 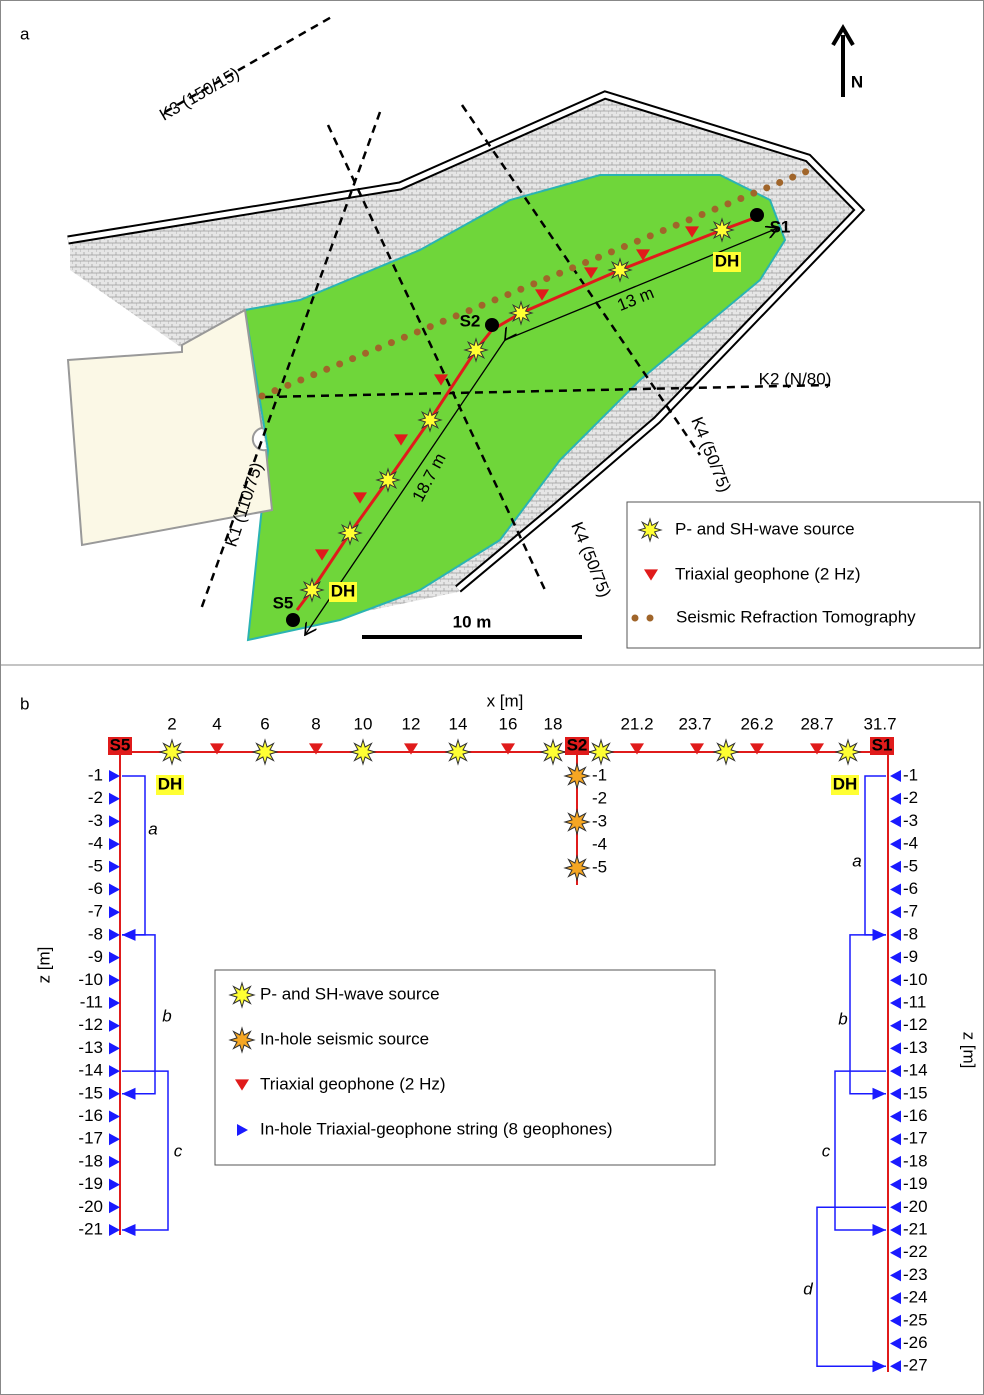 I want to click on section-label: c, so click(x=826, y=1150).